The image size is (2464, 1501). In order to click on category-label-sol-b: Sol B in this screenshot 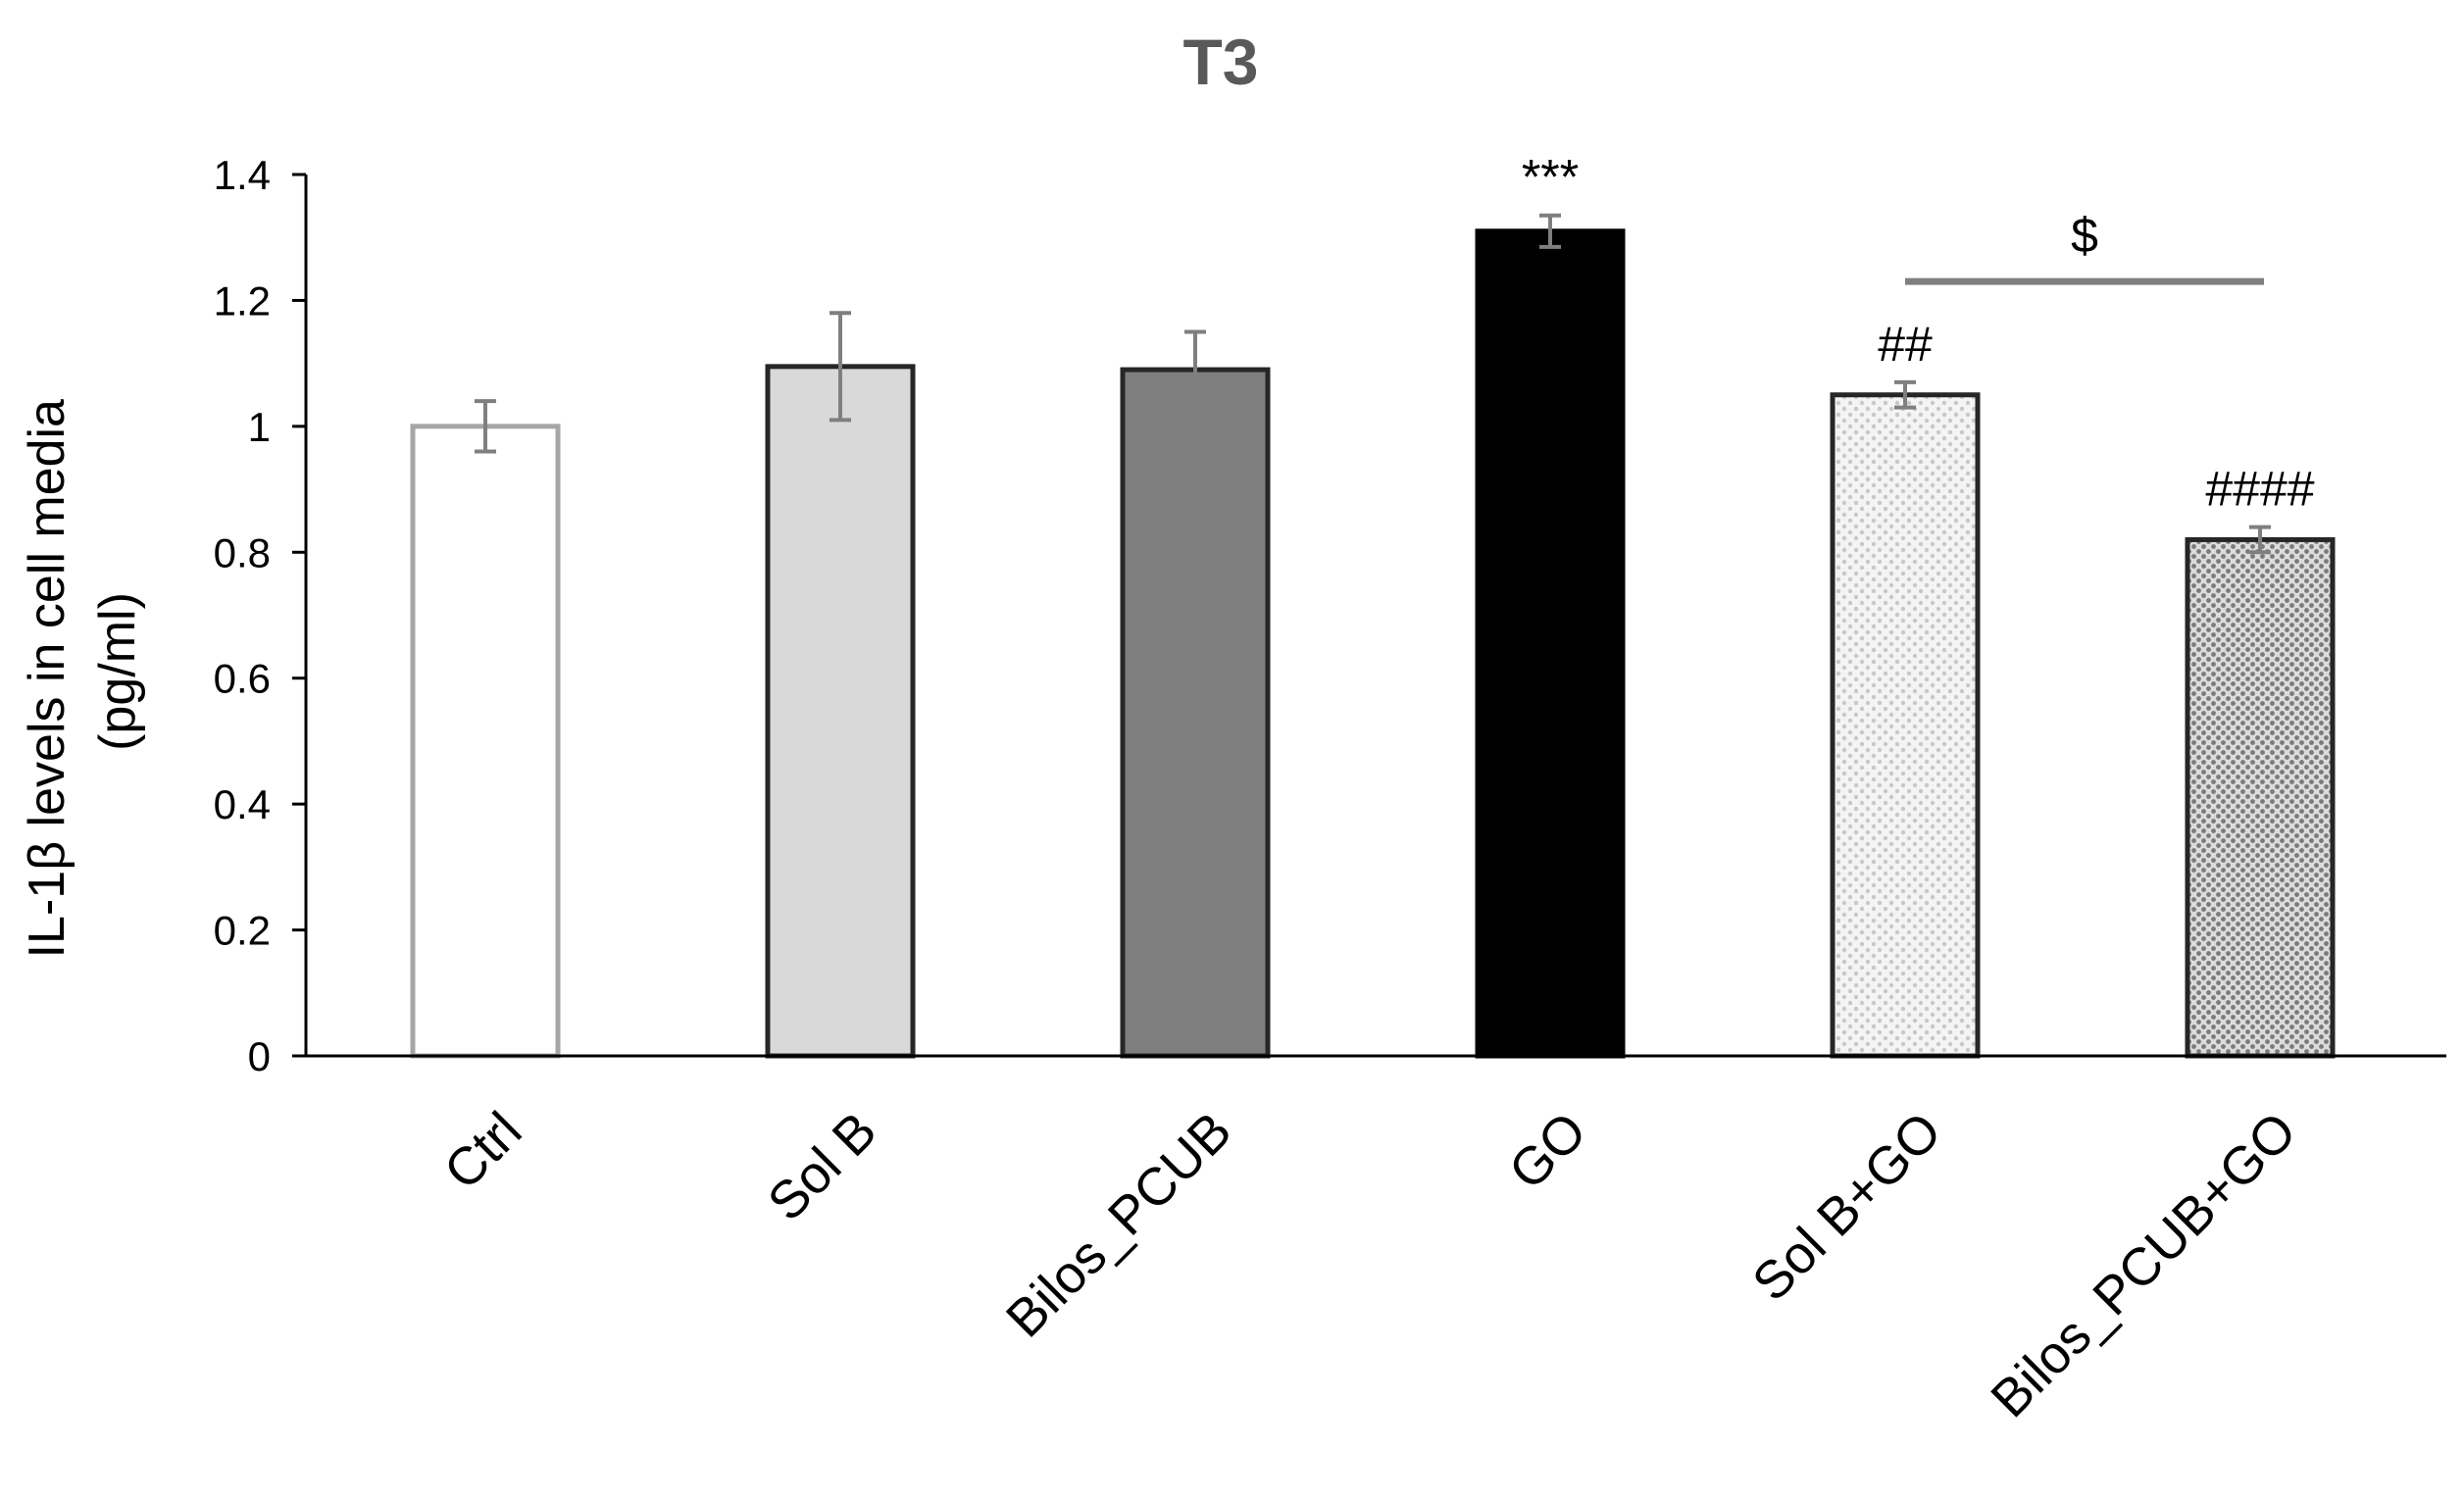, I will do `click(822, 1167)`.